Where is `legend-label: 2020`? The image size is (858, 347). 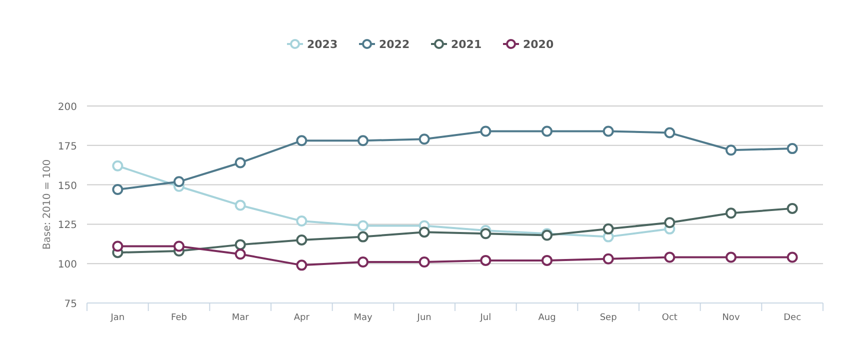
legend-label: 2020 is located at coordinates (538, 44).